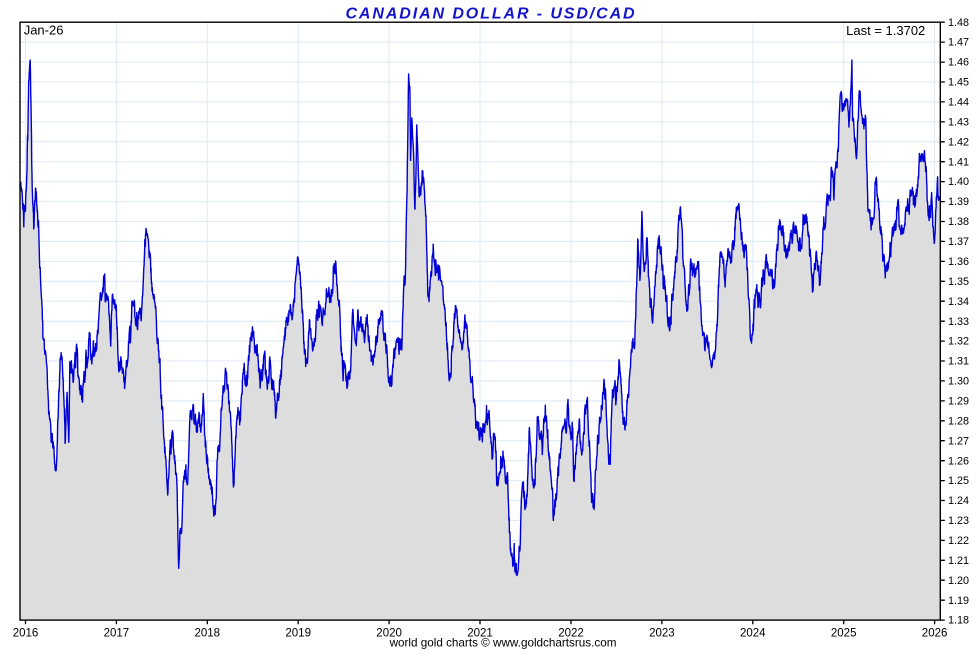 The height and width of the screenshot is (655, 980). What do you see at coordinates (844, 634) in the screenshot?
I see `svg-text: 2025` at bounding box center [844, 634].